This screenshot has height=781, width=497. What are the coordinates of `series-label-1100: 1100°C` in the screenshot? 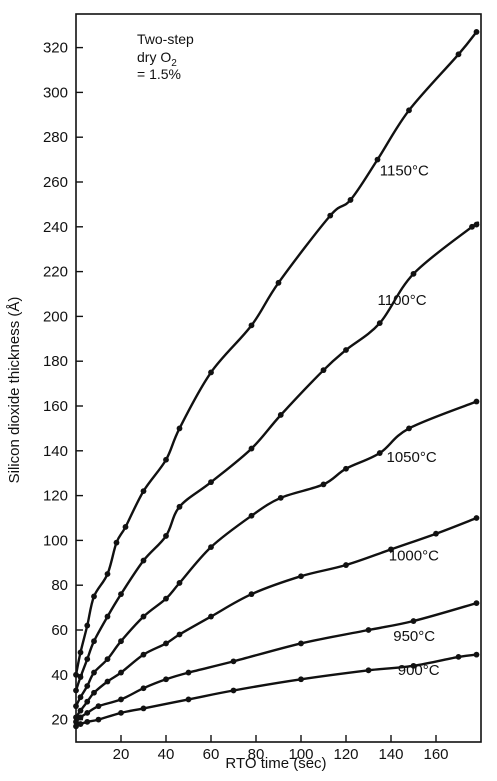 It's located at (402, 300).